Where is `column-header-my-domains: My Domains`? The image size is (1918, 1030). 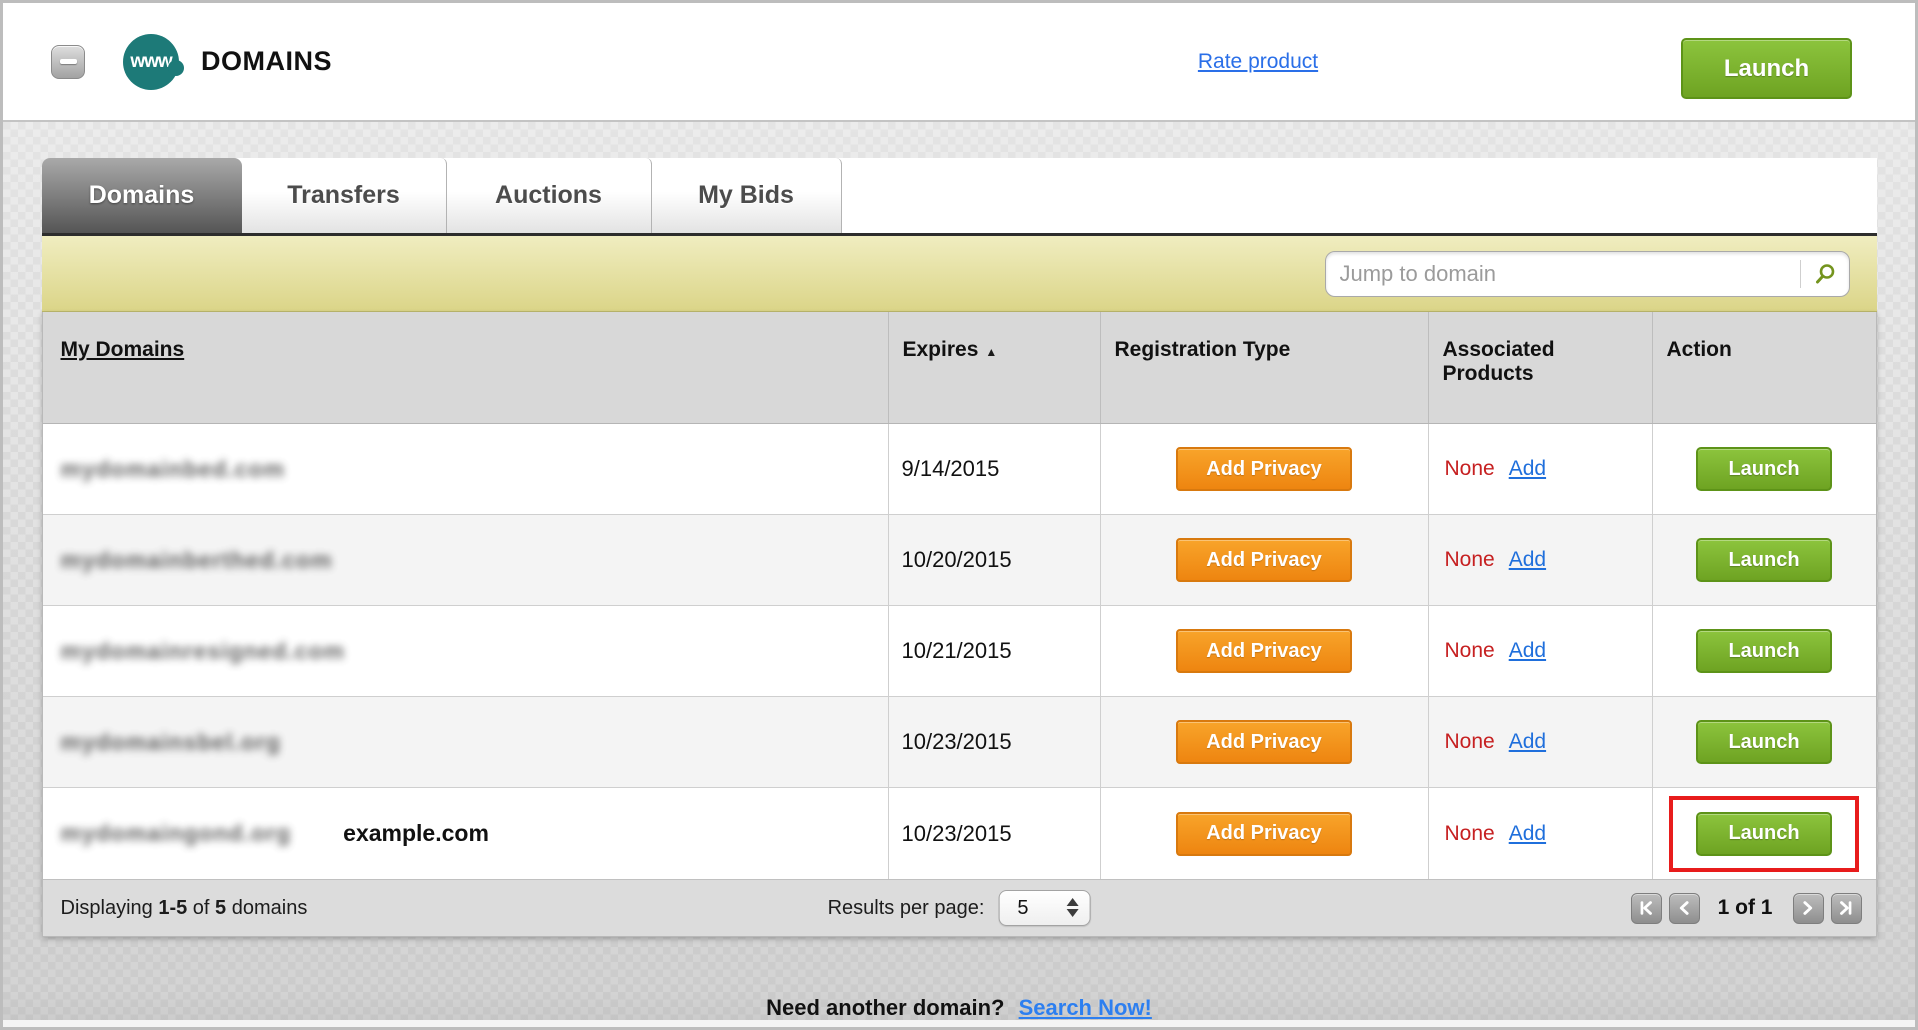 column-header-my-domains: My Domains is located at coordinates (466, 367).